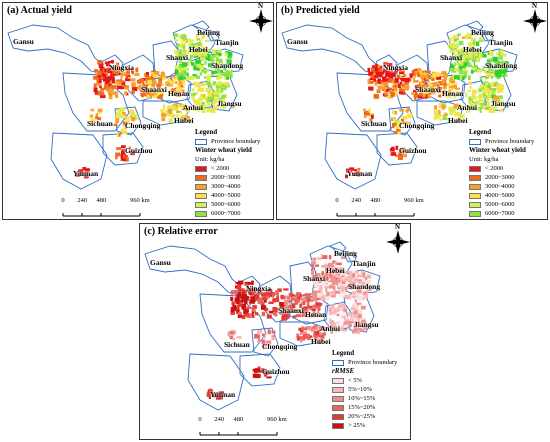 The image size is (550, 442). I want to click on province-label: Ningxia, so click(396, 67).